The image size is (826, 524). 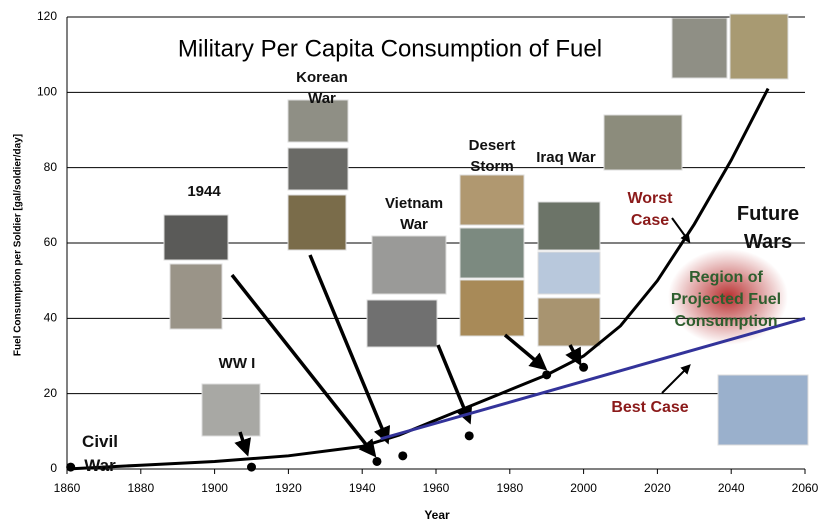 What do you see at coordinates (566, 157) in the screenshot?
I see `annotation: Iraq War` at bounding box center [566, 157].